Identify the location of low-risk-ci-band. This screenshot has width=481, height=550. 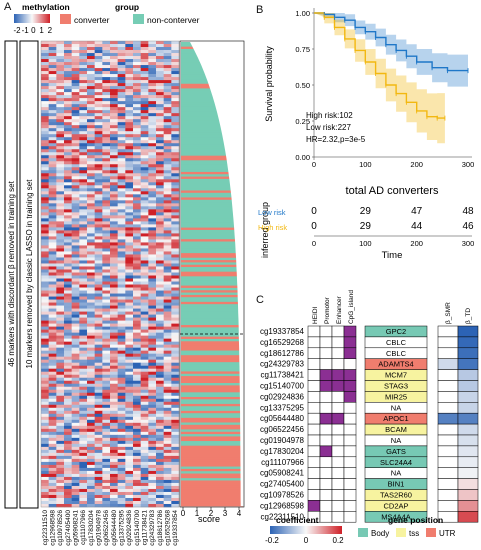
(391, 51).